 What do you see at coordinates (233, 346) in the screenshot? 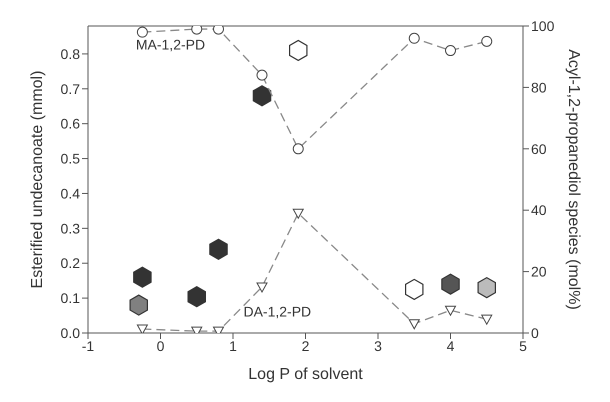
I see `x-tick-label: 1` at bounding box center [233, 346].